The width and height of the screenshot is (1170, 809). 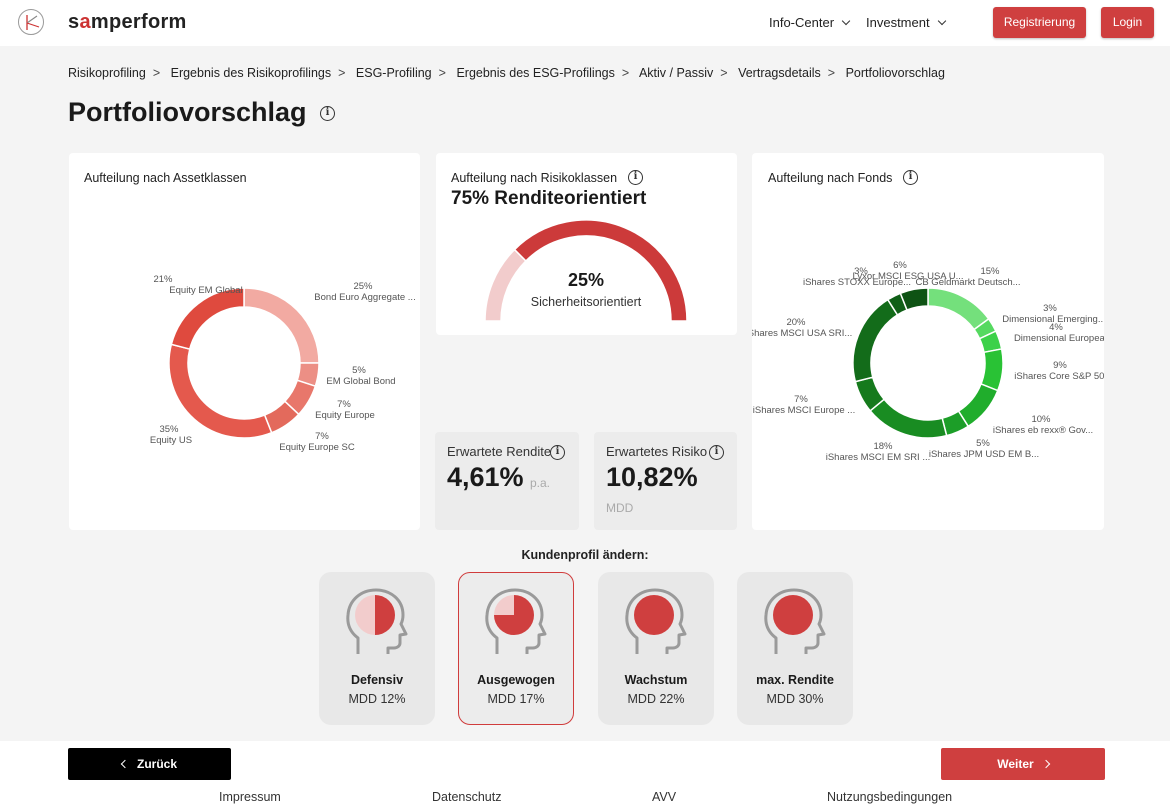 I want to click on breadcrumb-item: Ergebnis des Risikoprofilings, so click(x=251, y=73).